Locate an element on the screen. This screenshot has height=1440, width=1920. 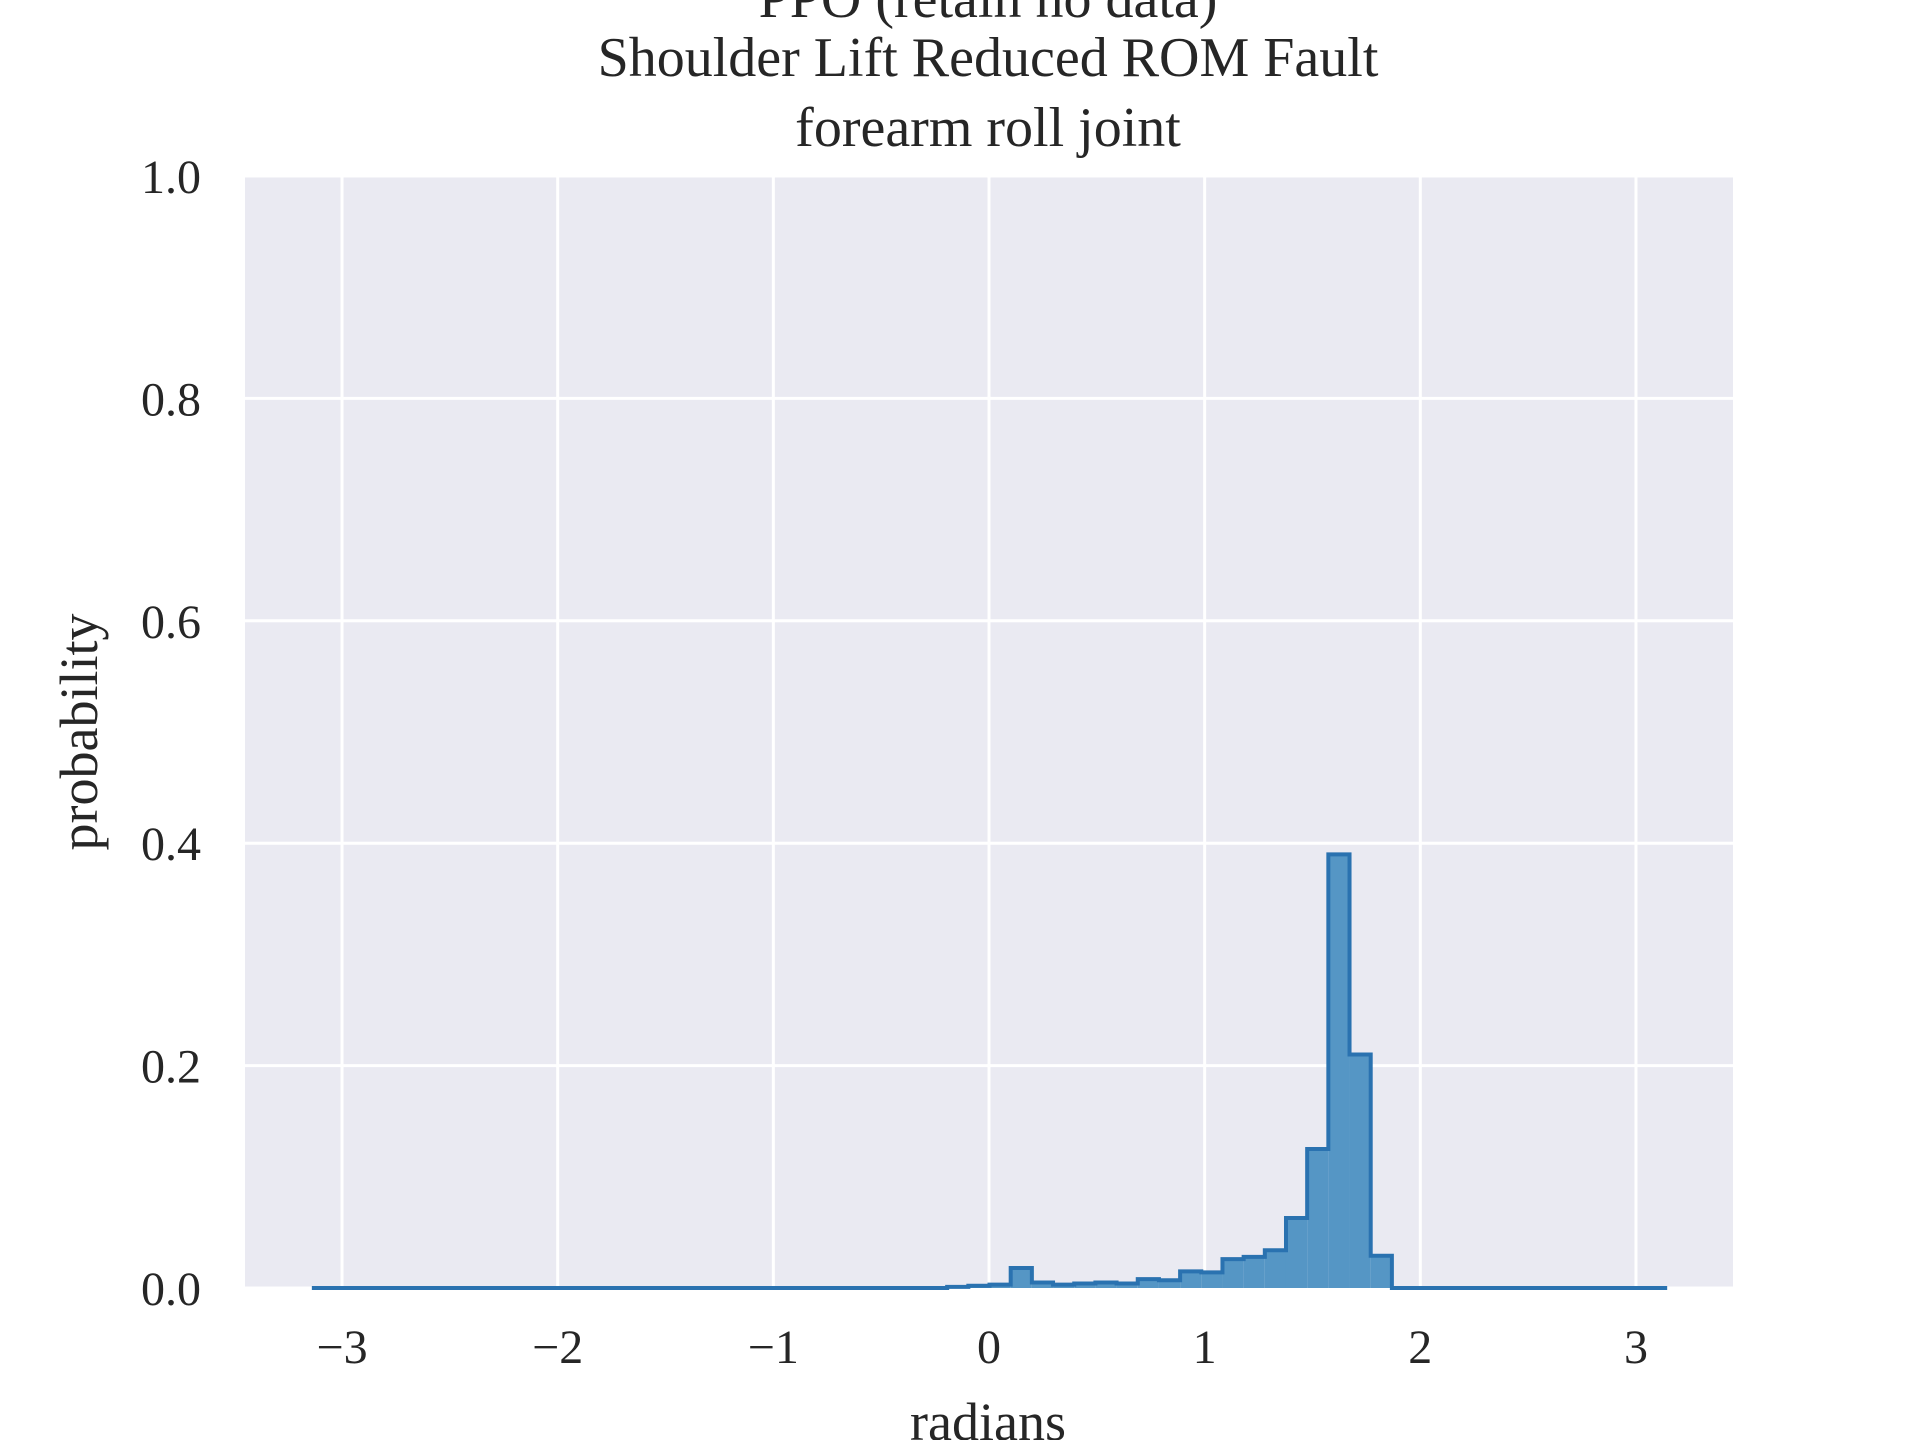
x-tick-label: 0 is located at coordinates (989, 1347).